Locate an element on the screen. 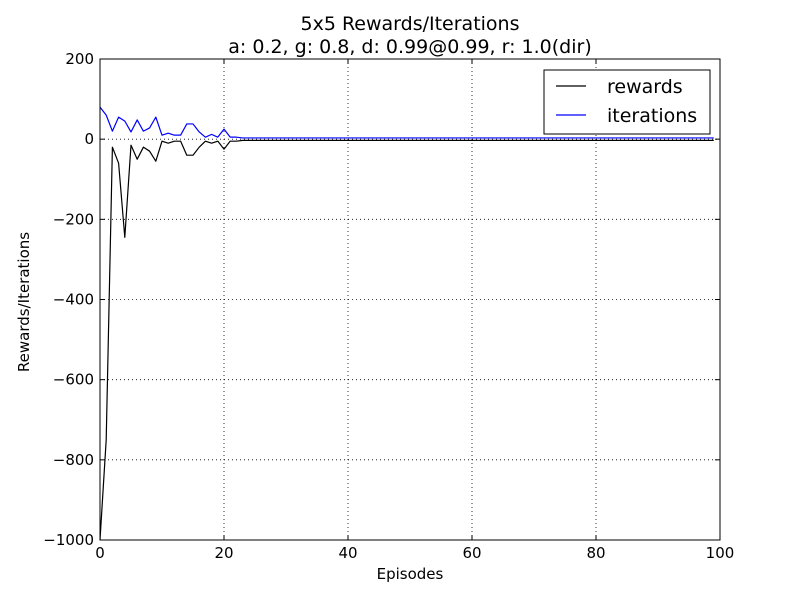  y-tick-label: −1000 is located at coordinates (68, 540).